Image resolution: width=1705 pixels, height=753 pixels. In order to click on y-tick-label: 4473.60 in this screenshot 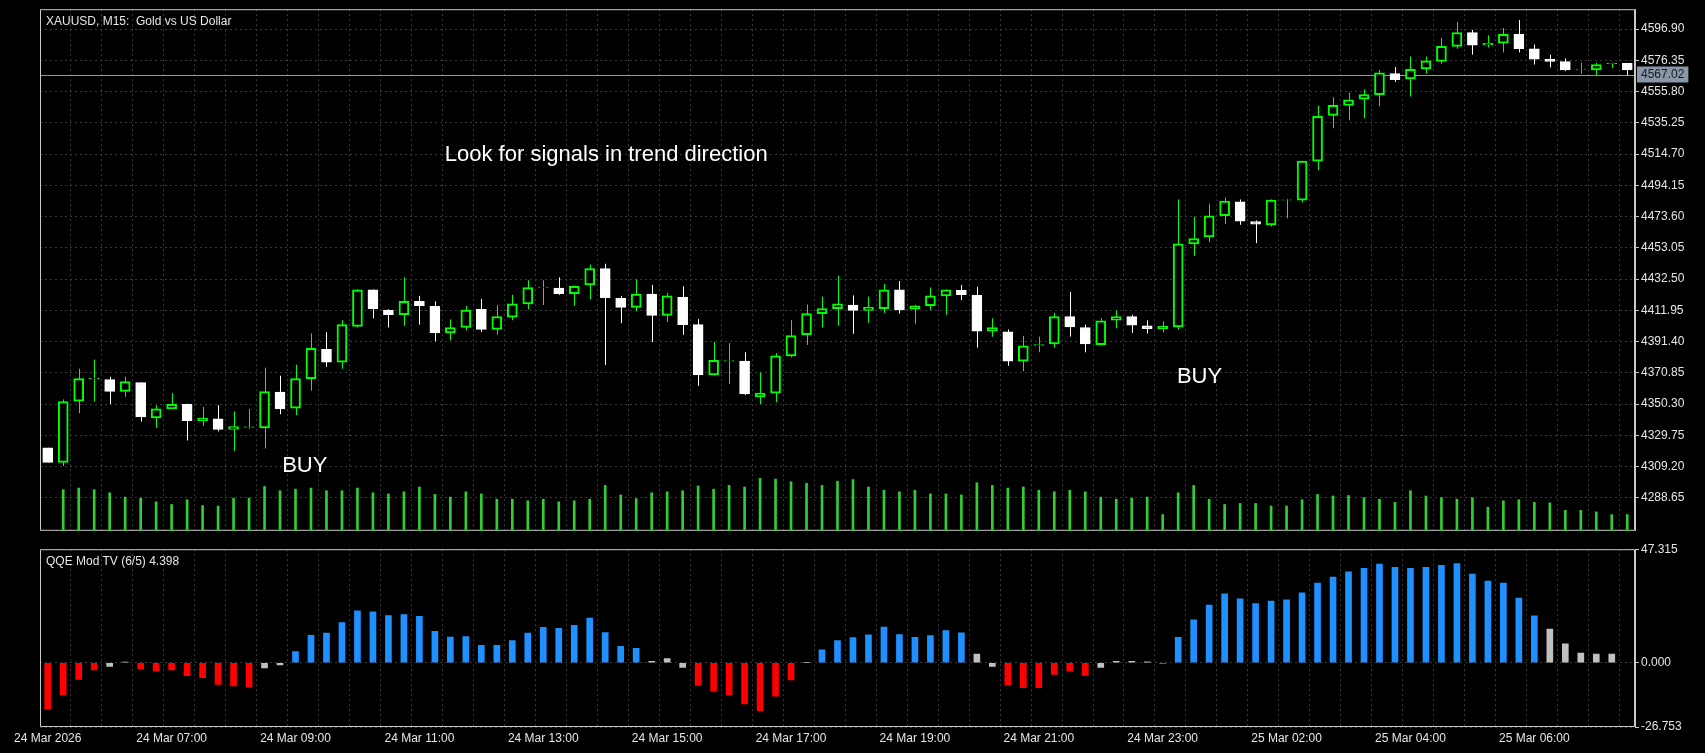, I will do `click(1663, 215)`.